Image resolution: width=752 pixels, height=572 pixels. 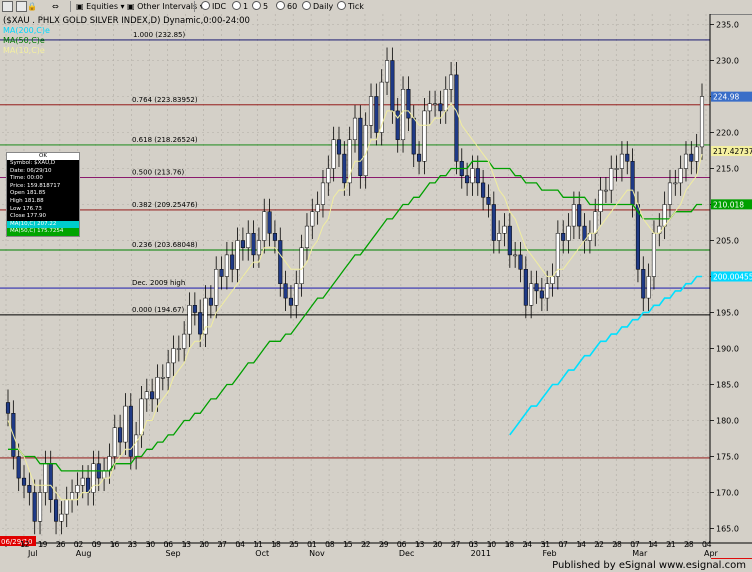 I want to click on month-label: Apr, so click(x=711, y=553).